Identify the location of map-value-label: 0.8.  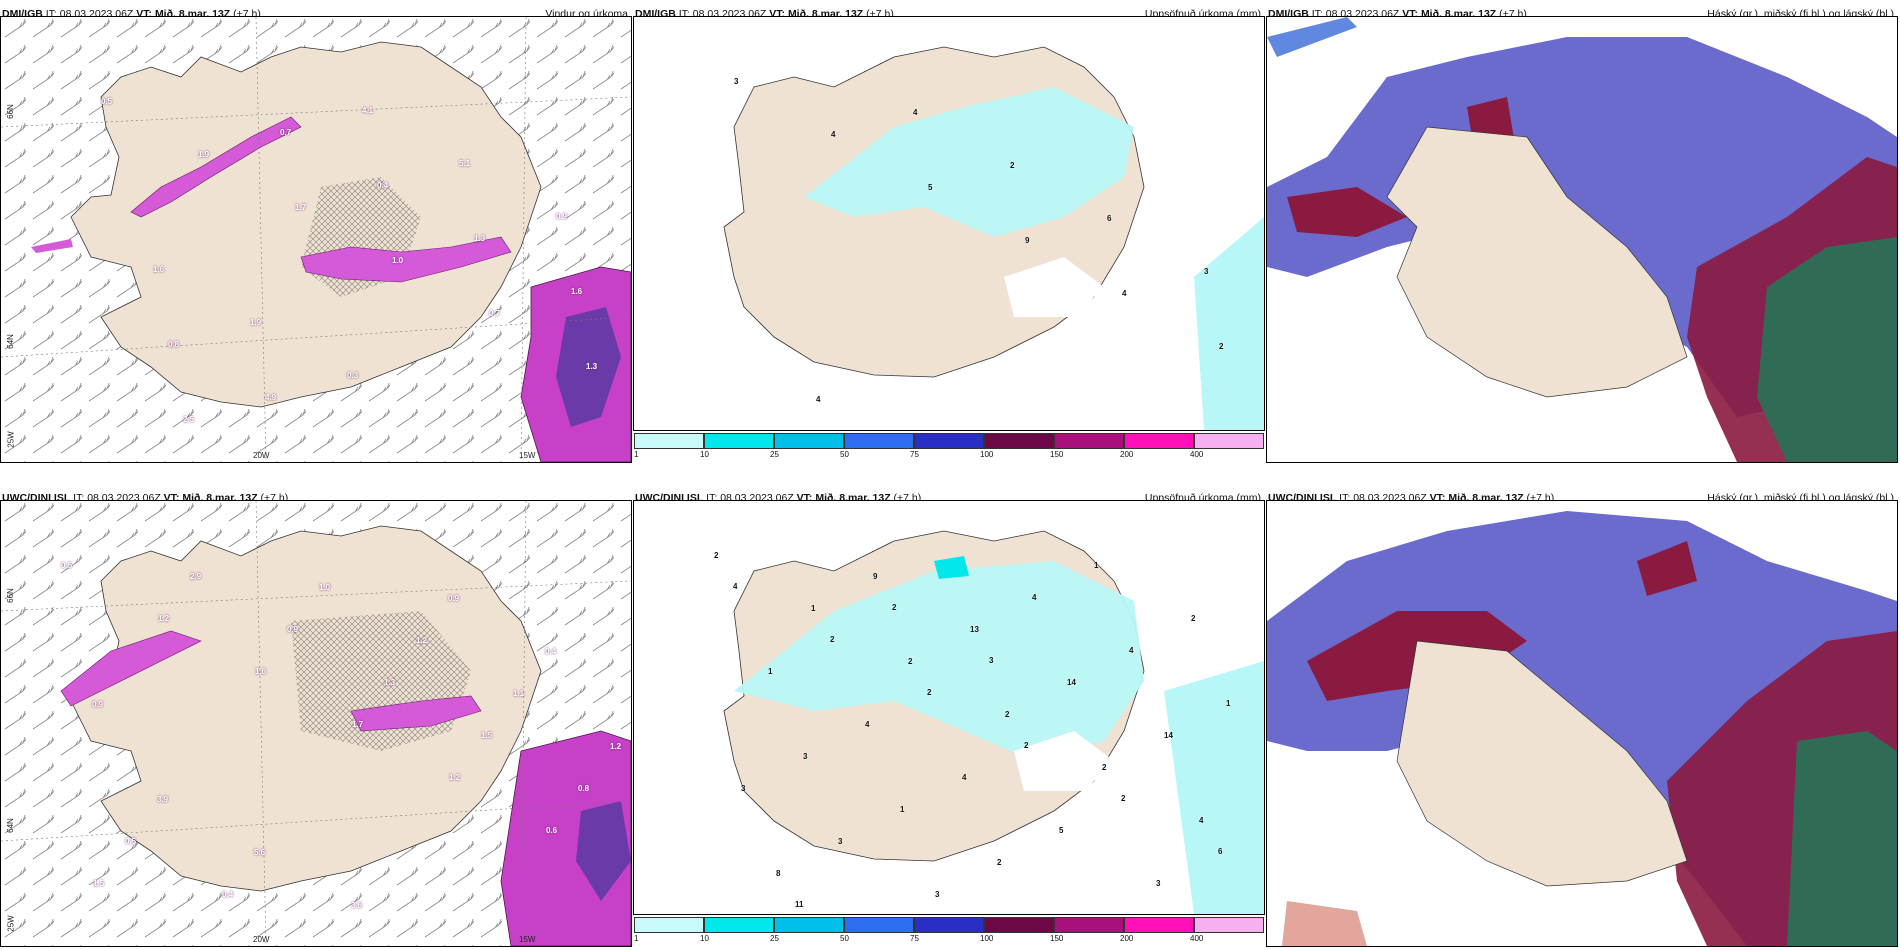
(174, 344).